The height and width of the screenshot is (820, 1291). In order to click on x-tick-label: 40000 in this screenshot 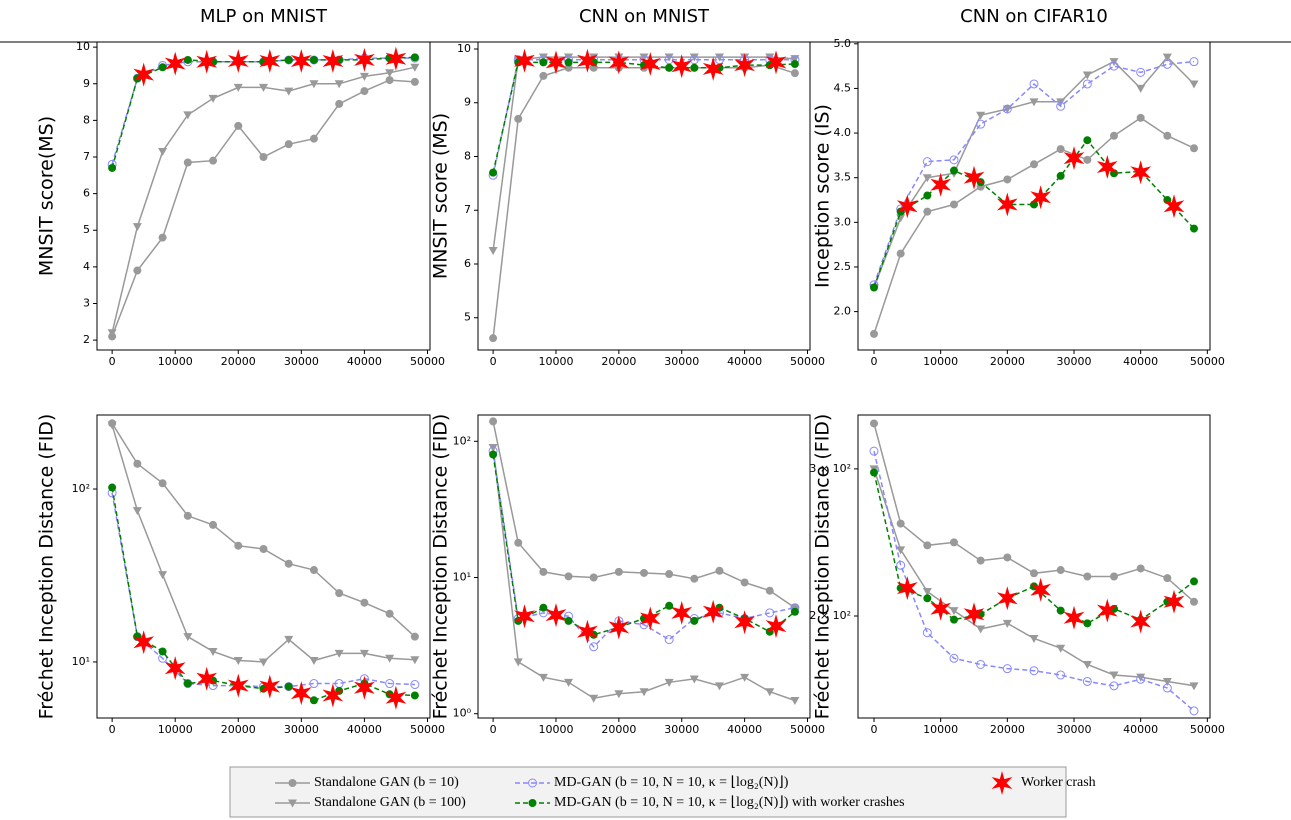, I will do `click(744, 361)`.